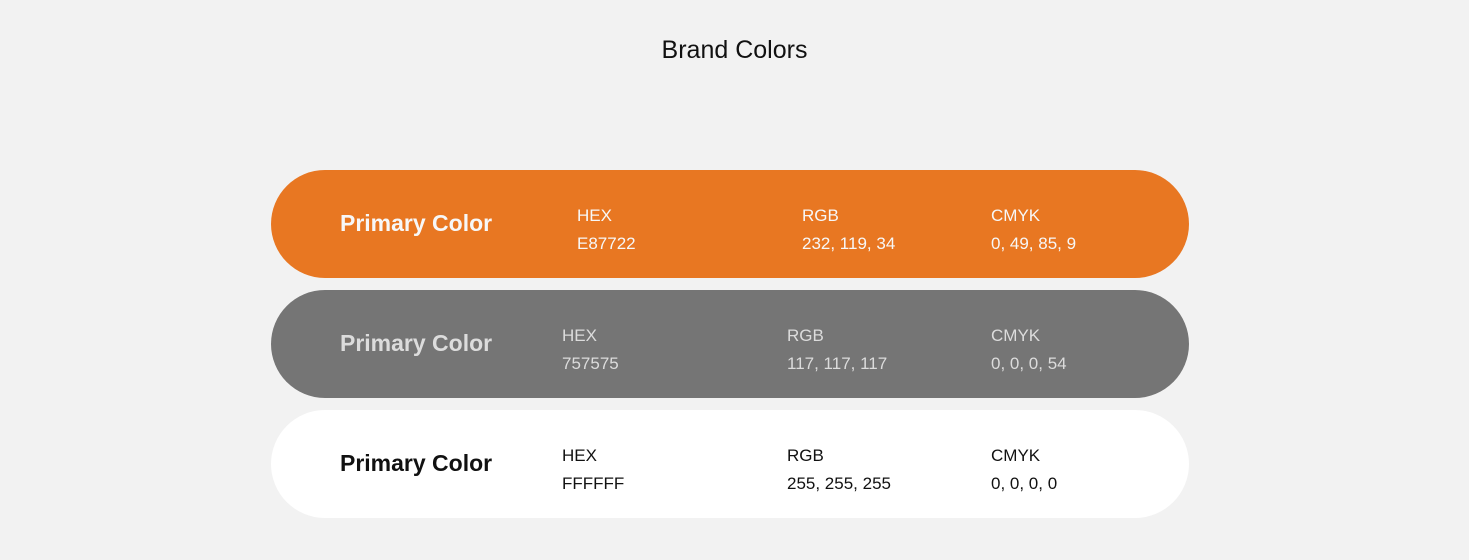  I want to click on cmyk-column: CMYK 0, 0, 0, 0, so click(1024, 470).